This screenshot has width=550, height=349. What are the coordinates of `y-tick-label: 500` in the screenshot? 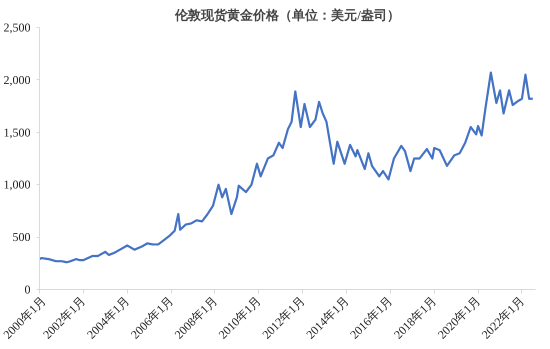 It's located at (21, 237).